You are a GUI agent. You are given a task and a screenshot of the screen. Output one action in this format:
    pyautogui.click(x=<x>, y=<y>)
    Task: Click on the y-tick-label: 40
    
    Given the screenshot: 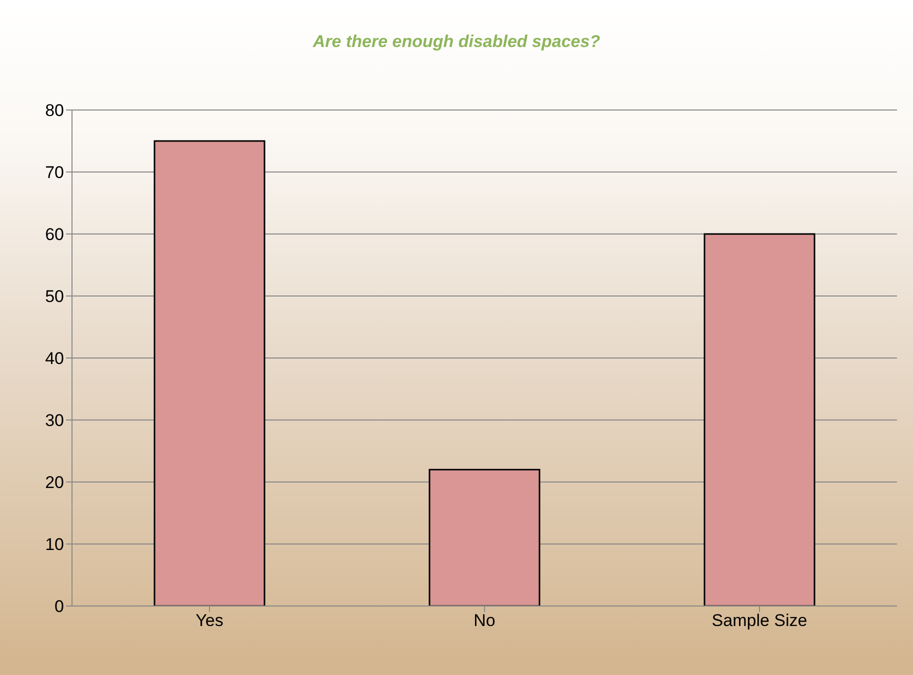 What is the action you would take?
    pyautogui.click(x=54, y=358)
    